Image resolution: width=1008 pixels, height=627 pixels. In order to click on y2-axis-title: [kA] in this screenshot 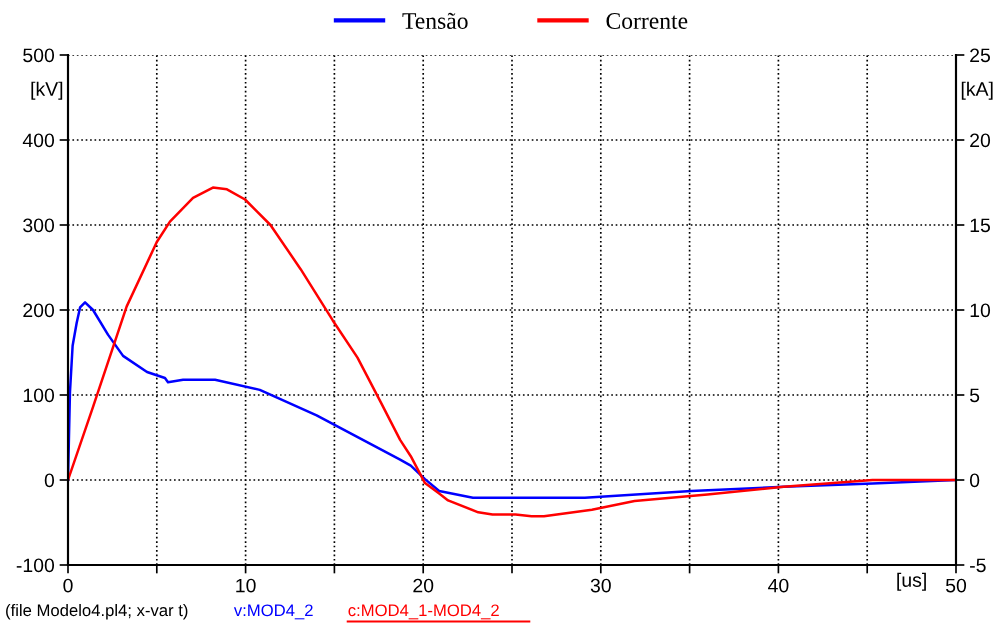, I will do `click(977, 90)`.